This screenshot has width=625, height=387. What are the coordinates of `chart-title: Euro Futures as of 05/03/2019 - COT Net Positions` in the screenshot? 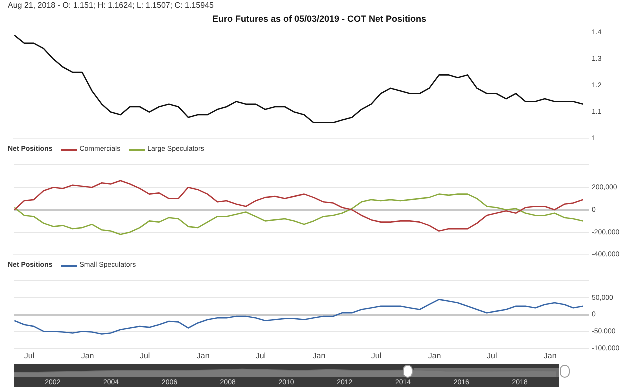 It's located at (319, 19).